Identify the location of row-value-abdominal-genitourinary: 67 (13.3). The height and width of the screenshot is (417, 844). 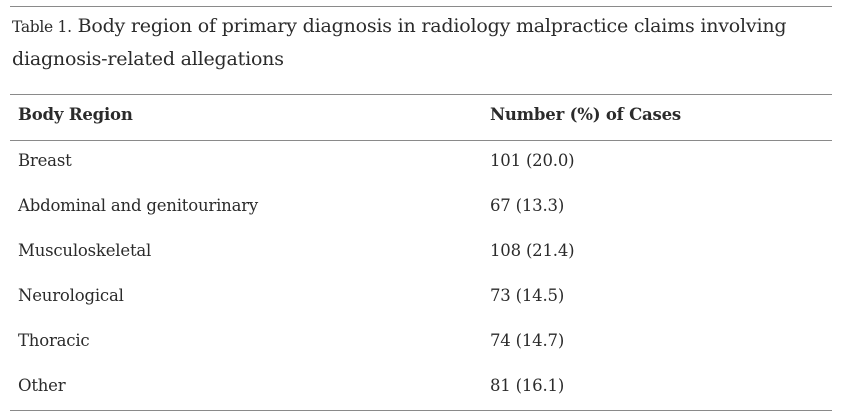
(527, 205).